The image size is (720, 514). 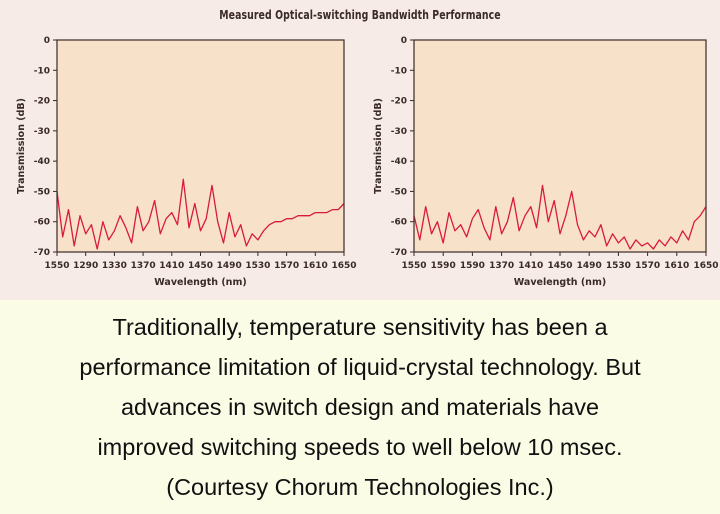 I want to click on caption-line-5: (Courtesy Chorum Technologies Inc.), so click(x=360, y=487).